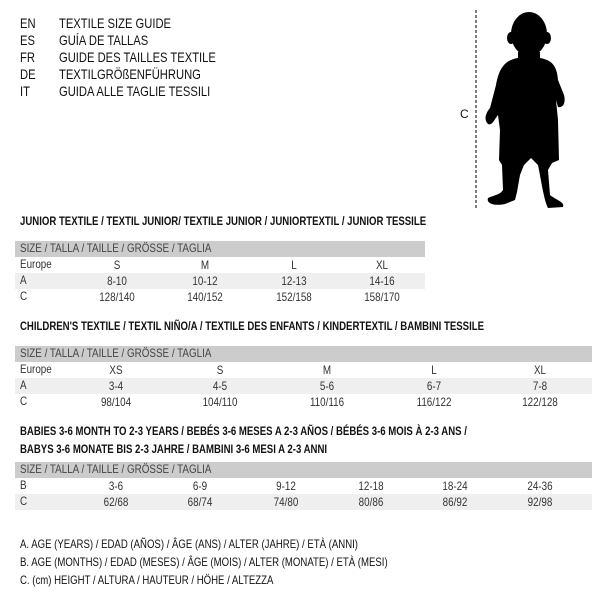  I want to click on table-row: C 98/104 104/110 110/116 116/122 122/128, so click(303, 402).